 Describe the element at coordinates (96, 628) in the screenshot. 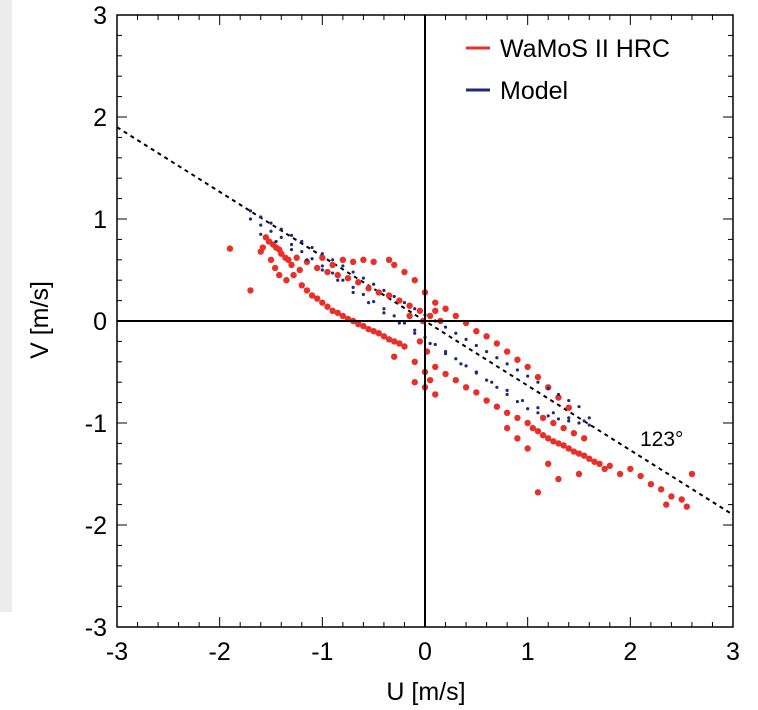

I see `y-tick-label: -3` at that location.